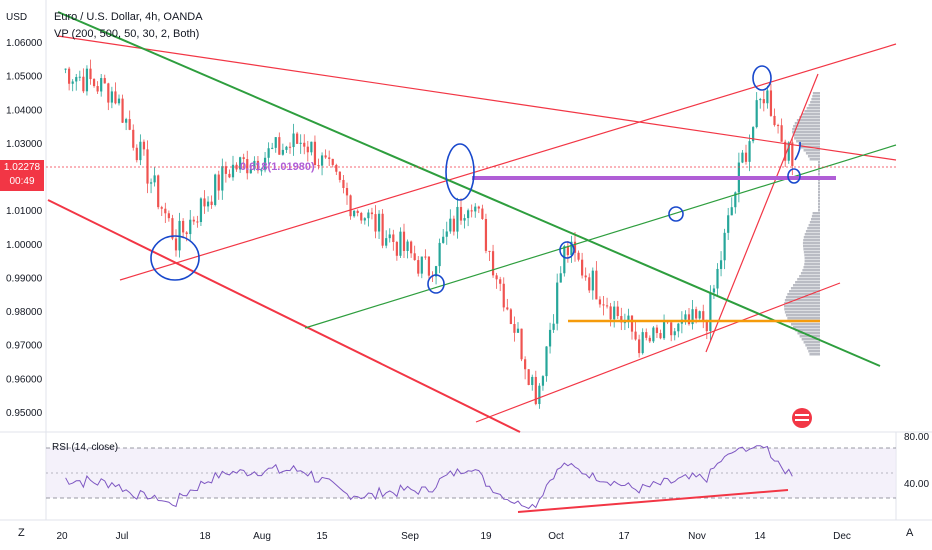  What do you see at coordinates (24, 413) in the screenshot?
I see `price-tick-label: 0.95000` at bounding box center [24, 413].